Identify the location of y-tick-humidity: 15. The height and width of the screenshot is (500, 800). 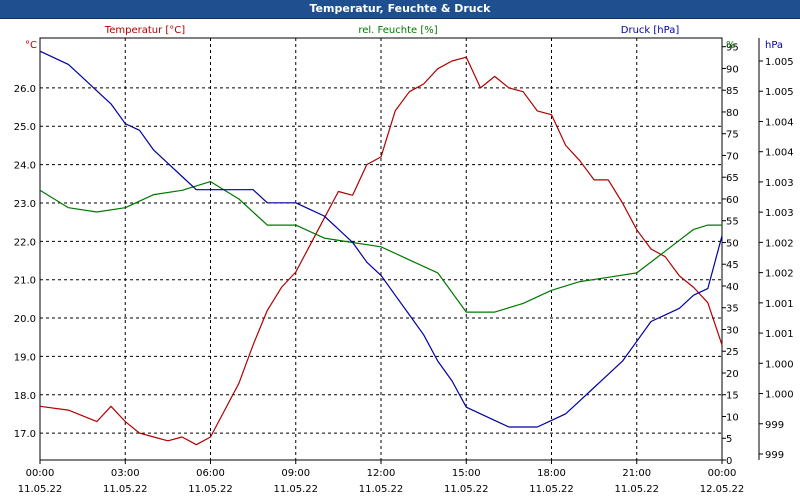
(732, 396).